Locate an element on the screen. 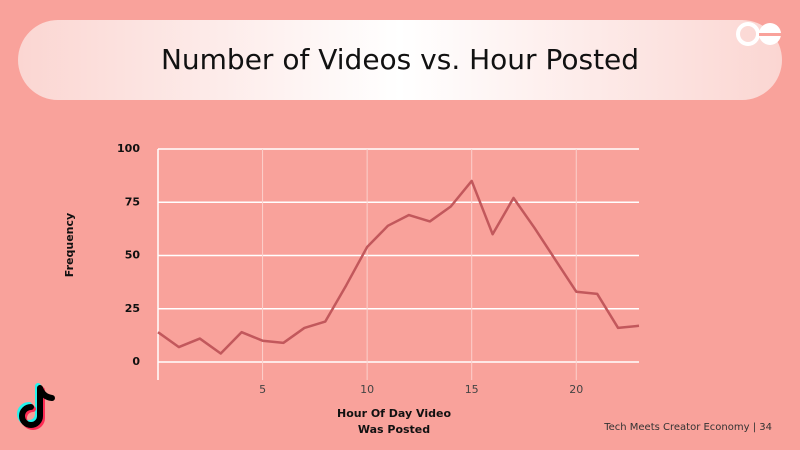 Image resolution: width=800 pixels, height=450 pixels. y-tick-label: 25 is located at coordinates (132, 308).